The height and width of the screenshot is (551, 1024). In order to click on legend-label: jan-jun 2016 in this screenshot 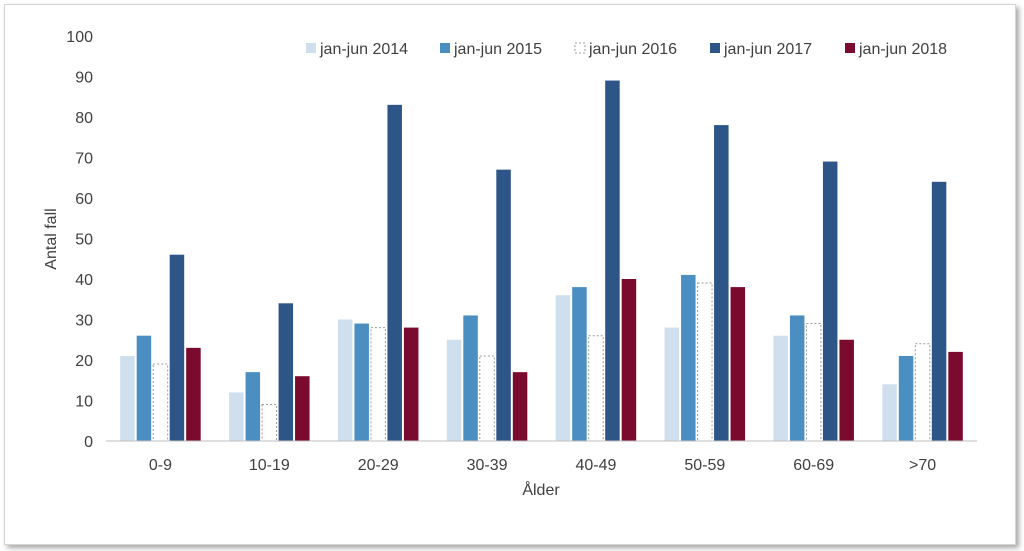, I will do `click(632, 49)`.